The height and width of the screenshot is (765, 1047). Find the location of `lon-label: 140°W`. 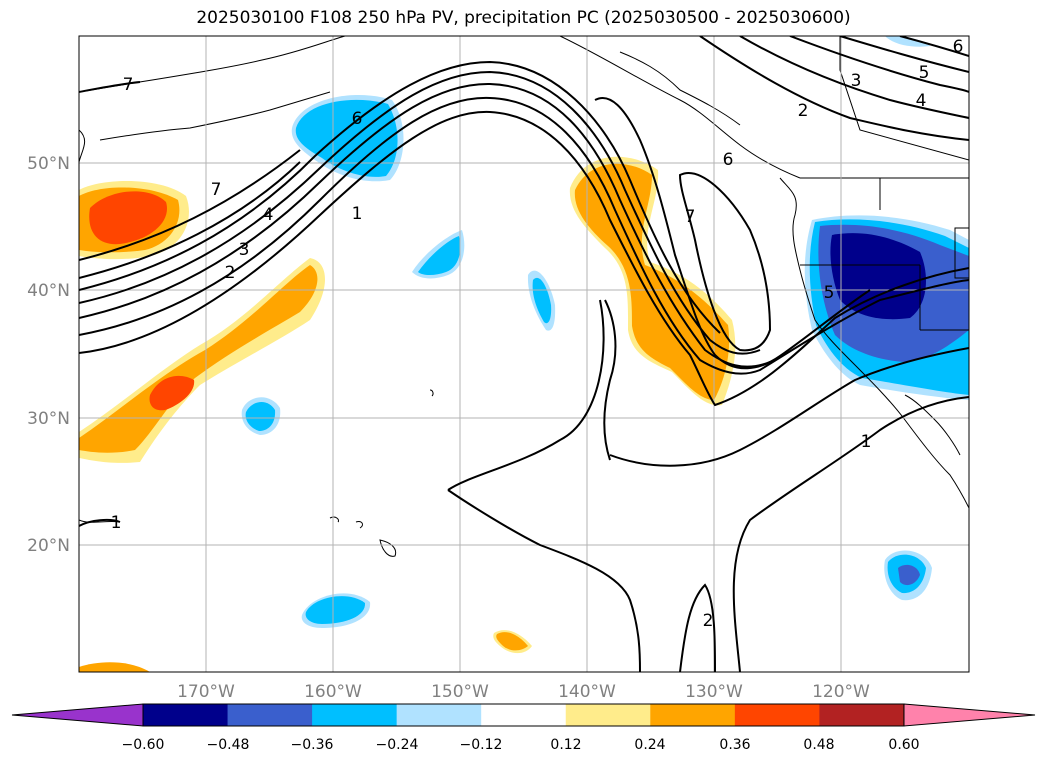

lon-label: 140°W is located at coordinates (587, 692).